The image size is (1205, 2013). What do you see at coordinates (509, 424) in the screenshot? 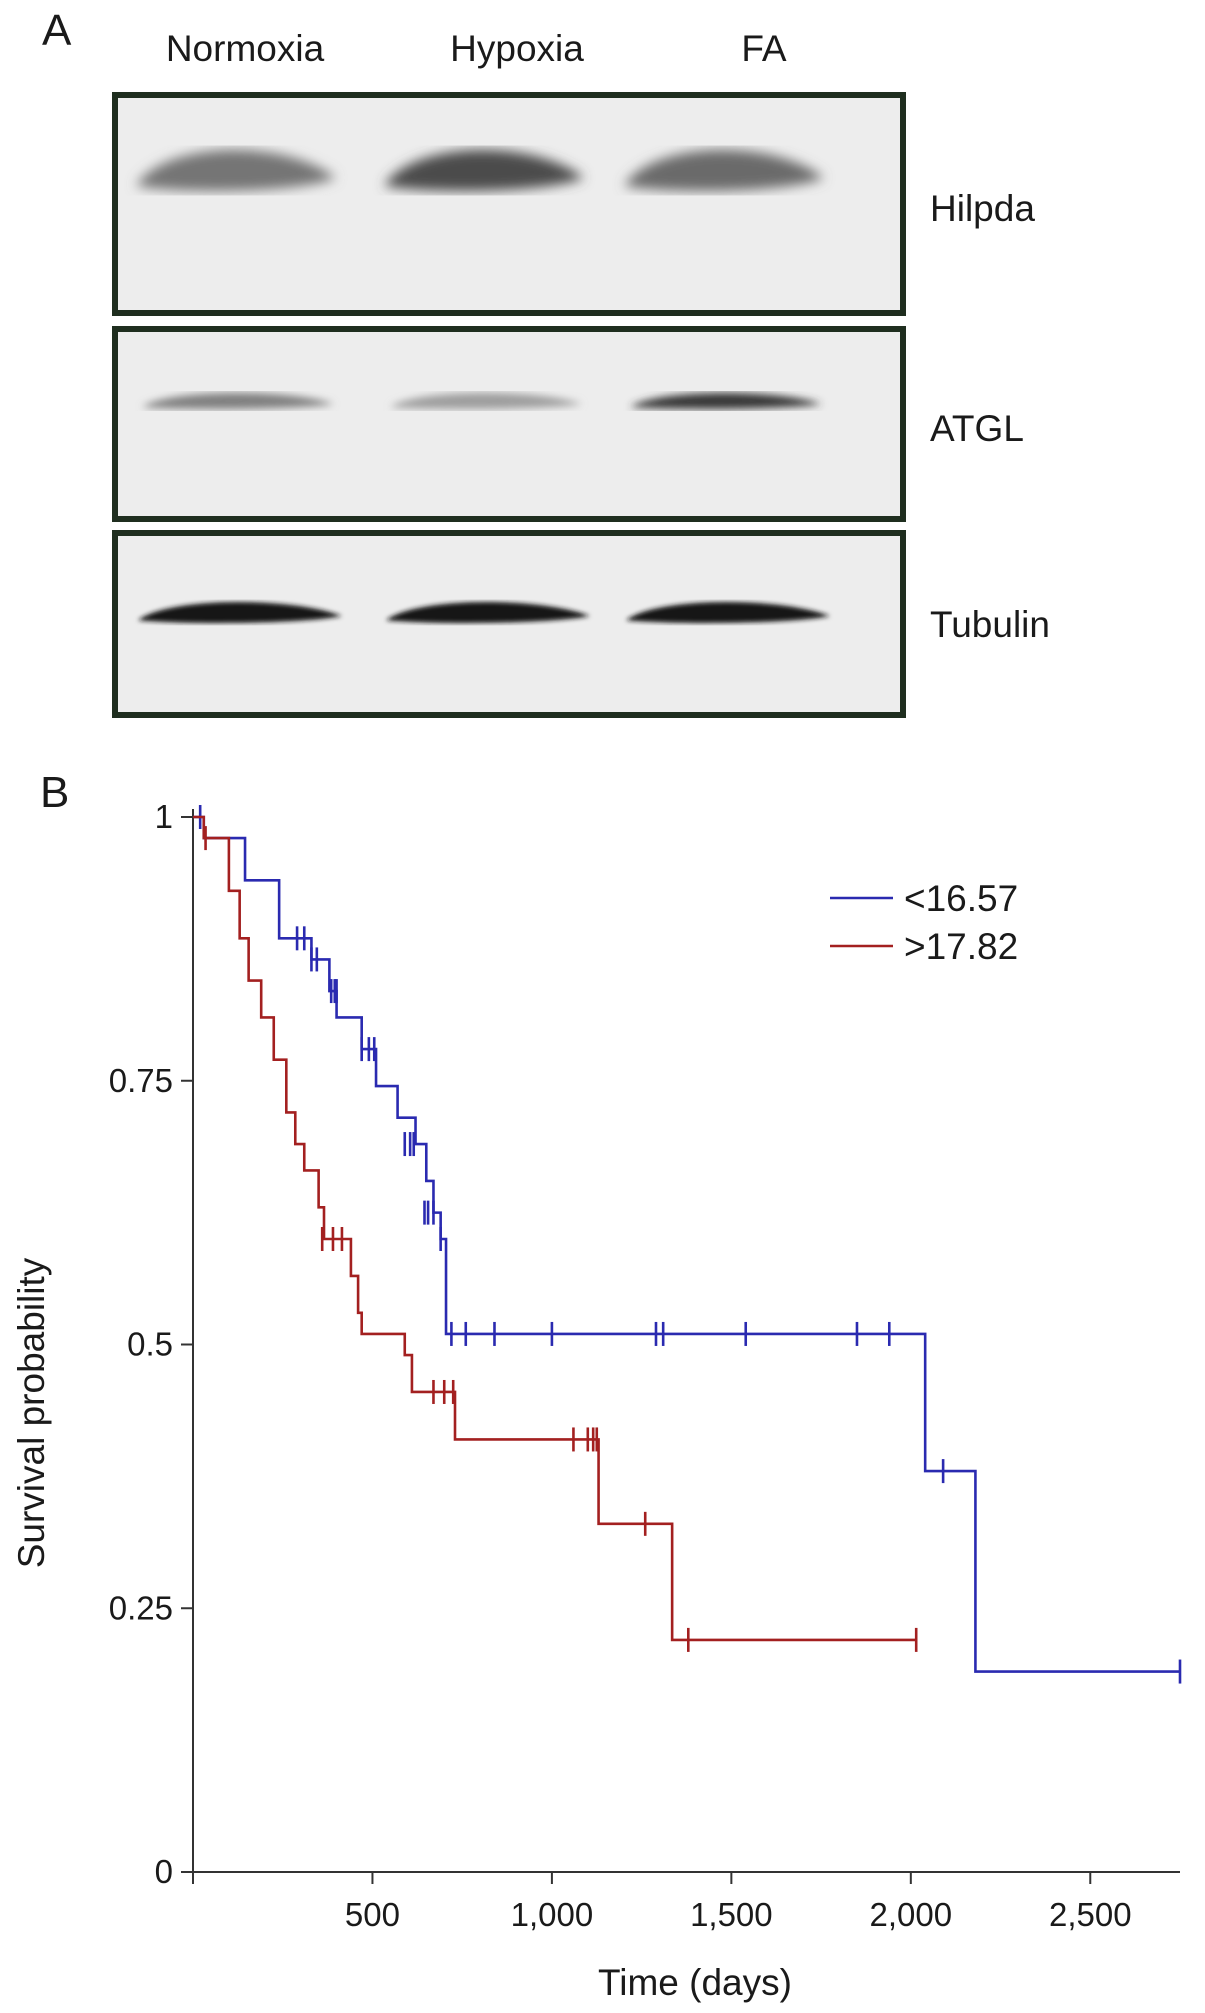
I see `blot-atgl` at bounding box center [509, 424].